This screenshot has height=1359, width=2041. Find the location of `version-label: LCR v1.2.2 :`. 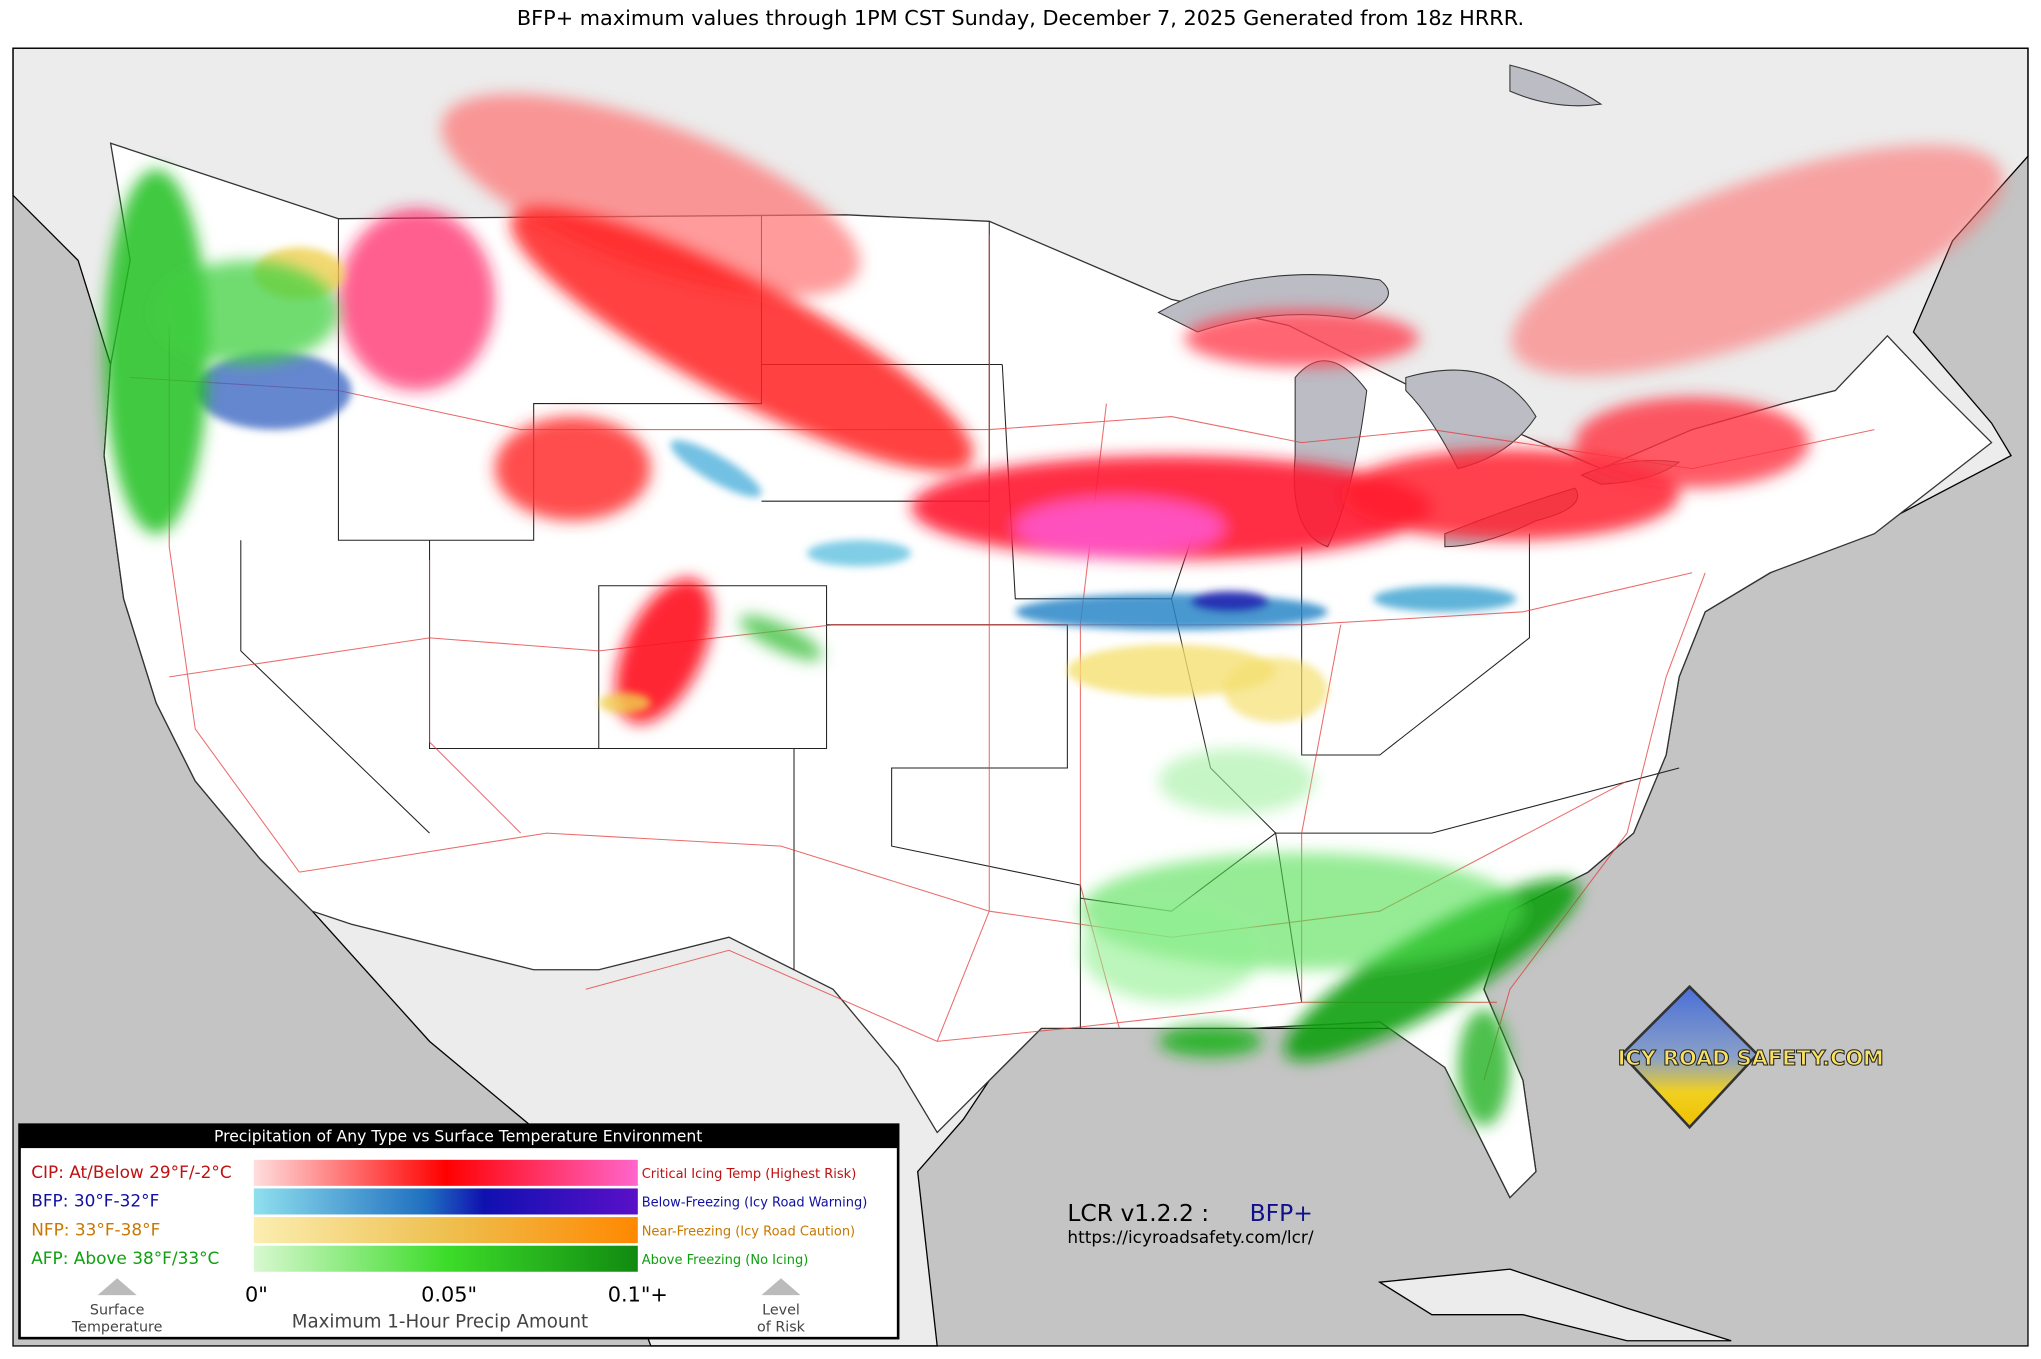

version-label: LCR v1.2.2 : is located at coordinates (1138, 1213).